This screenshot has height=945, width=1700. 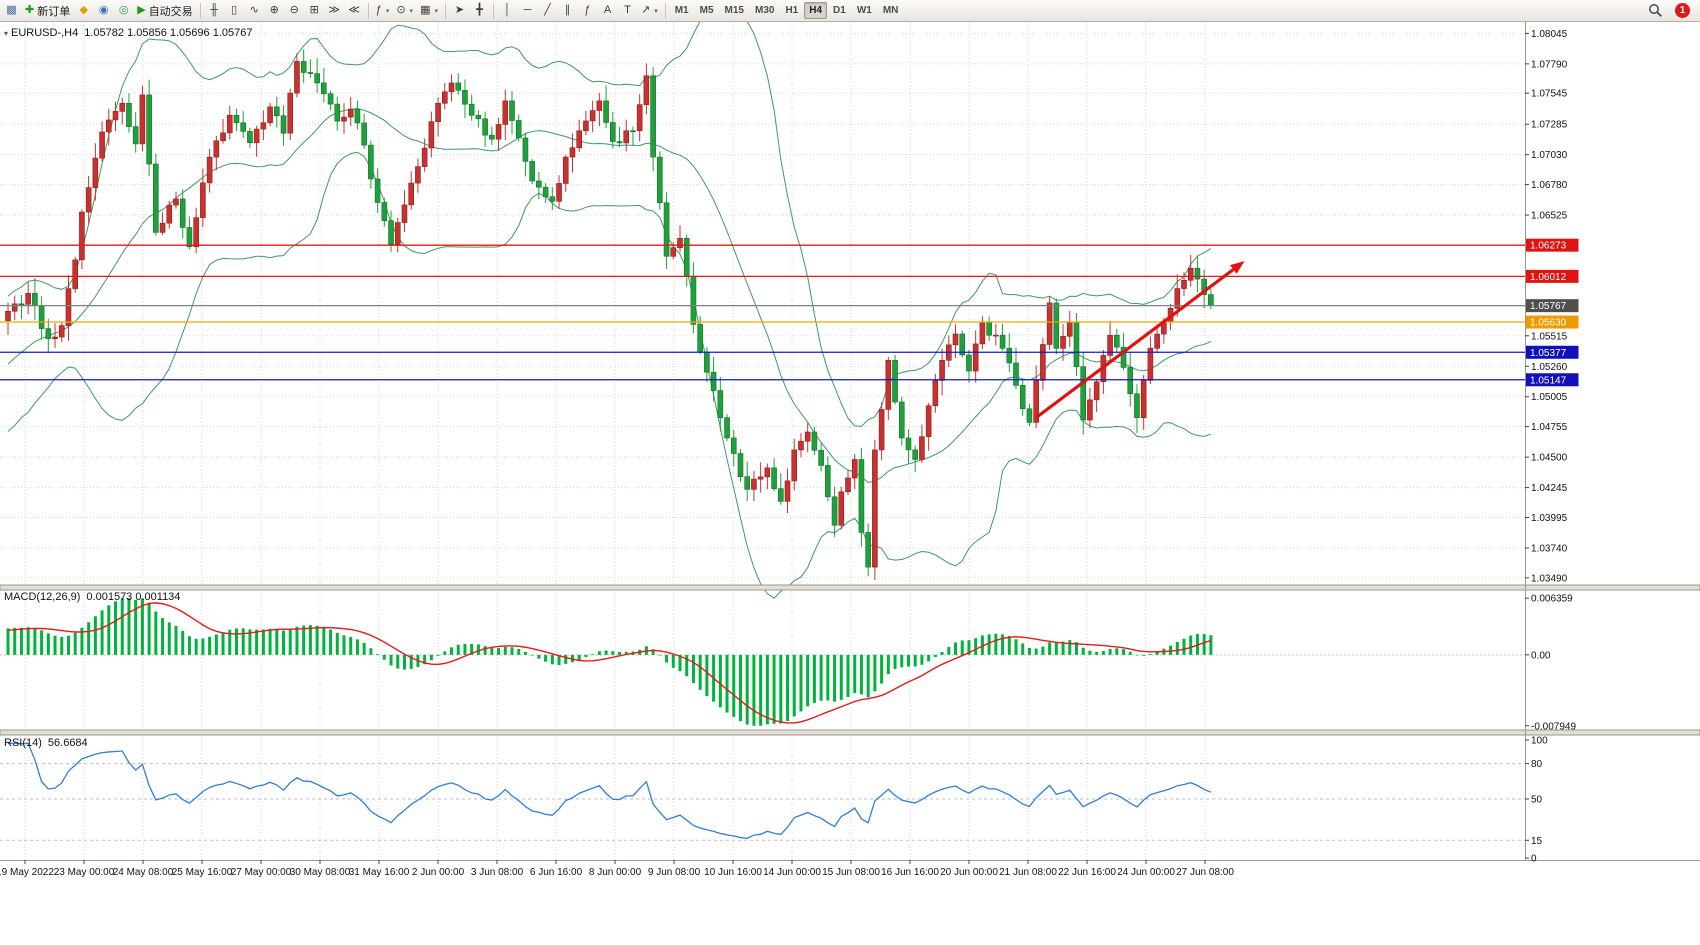 What do you see at coordinates (649, 10) in the screenshot?
I see `arrows-tool-button: ↗ ▾` at bounding box center [649, 10].